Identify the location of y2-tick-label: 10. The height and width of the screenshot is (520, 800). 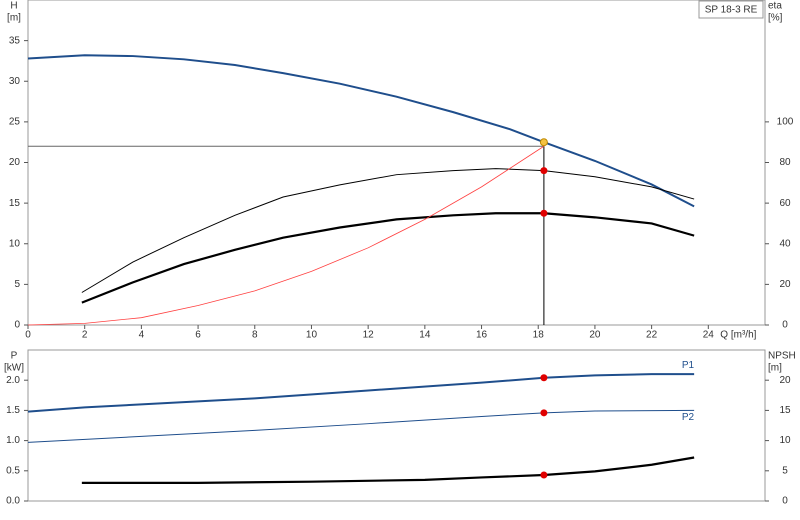
(785, 440).